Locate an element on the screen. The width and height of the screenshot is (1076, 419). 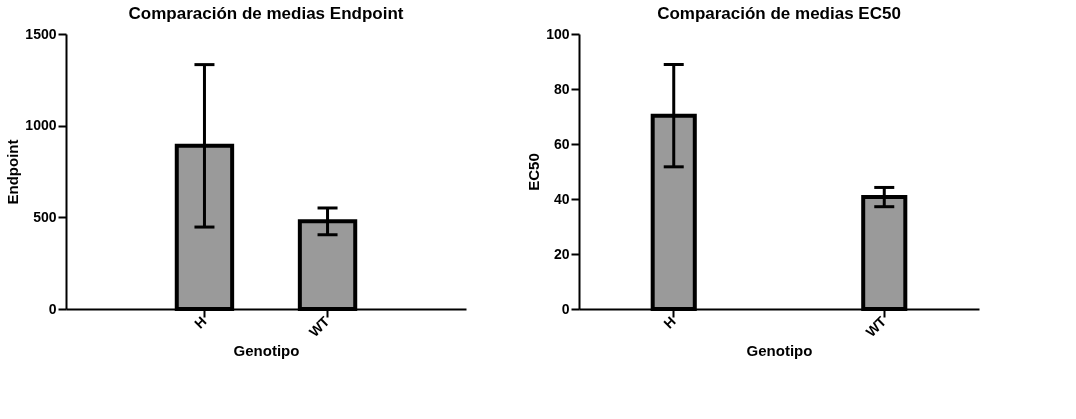
chart-title: Comparación de medias Endpoint is located at coordinates (266, 13).